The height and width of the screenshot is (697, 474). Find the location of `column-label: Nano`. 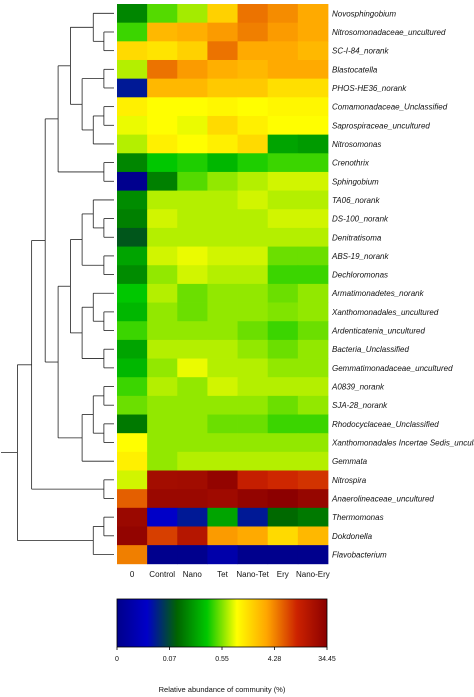

column-label: Nano is located at coordinates (193, 574).